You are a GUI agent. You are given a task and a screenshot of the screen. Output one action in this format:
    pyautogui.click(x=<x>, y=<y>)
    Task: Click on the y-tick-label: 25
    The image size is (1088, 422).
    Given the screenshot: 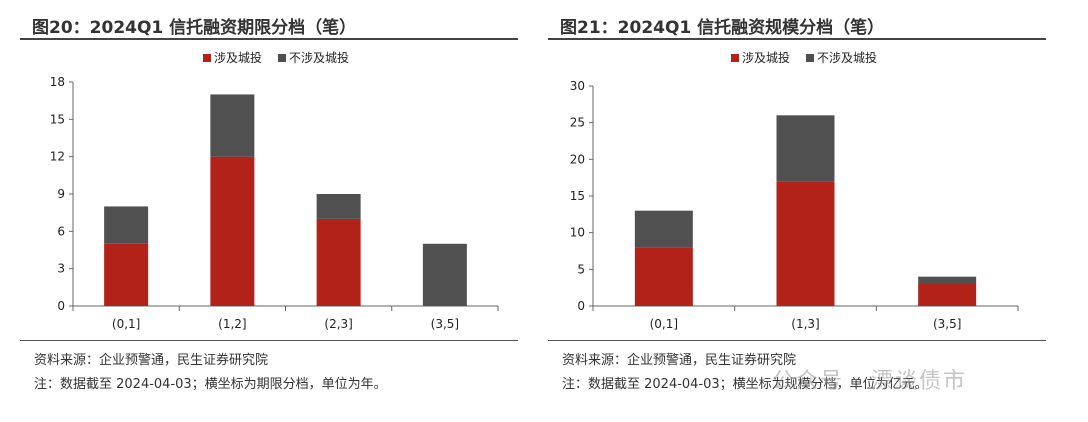 What is the action you would take?
    pyautogui.click(x=577, y=123)
    